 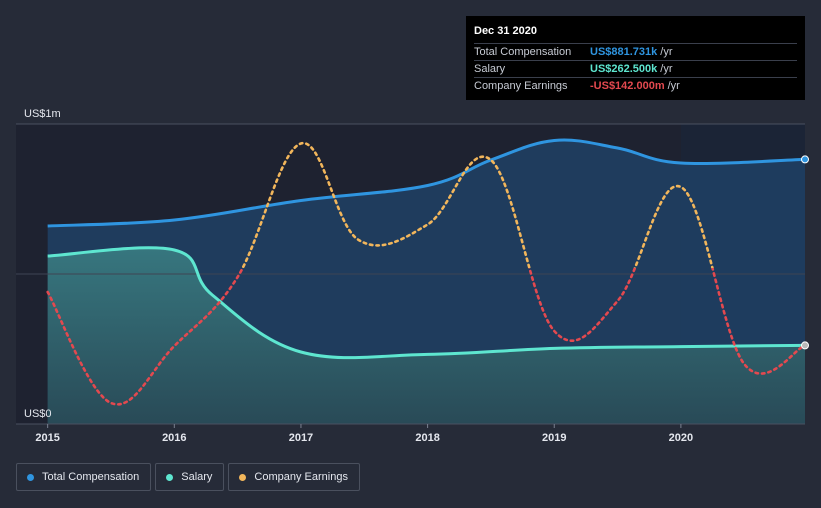 What do you see at coordinates (47, 438) in the screenshot?
I see `x-tick-label: 2015` at bounding box center [47, 438].